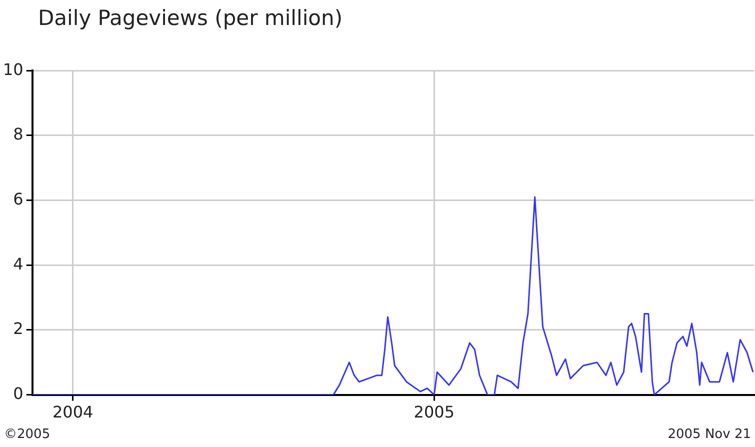  Describe the element at coordinates (73, 412) in the screenshot. I see `x-tick-label: 2004` at that location.